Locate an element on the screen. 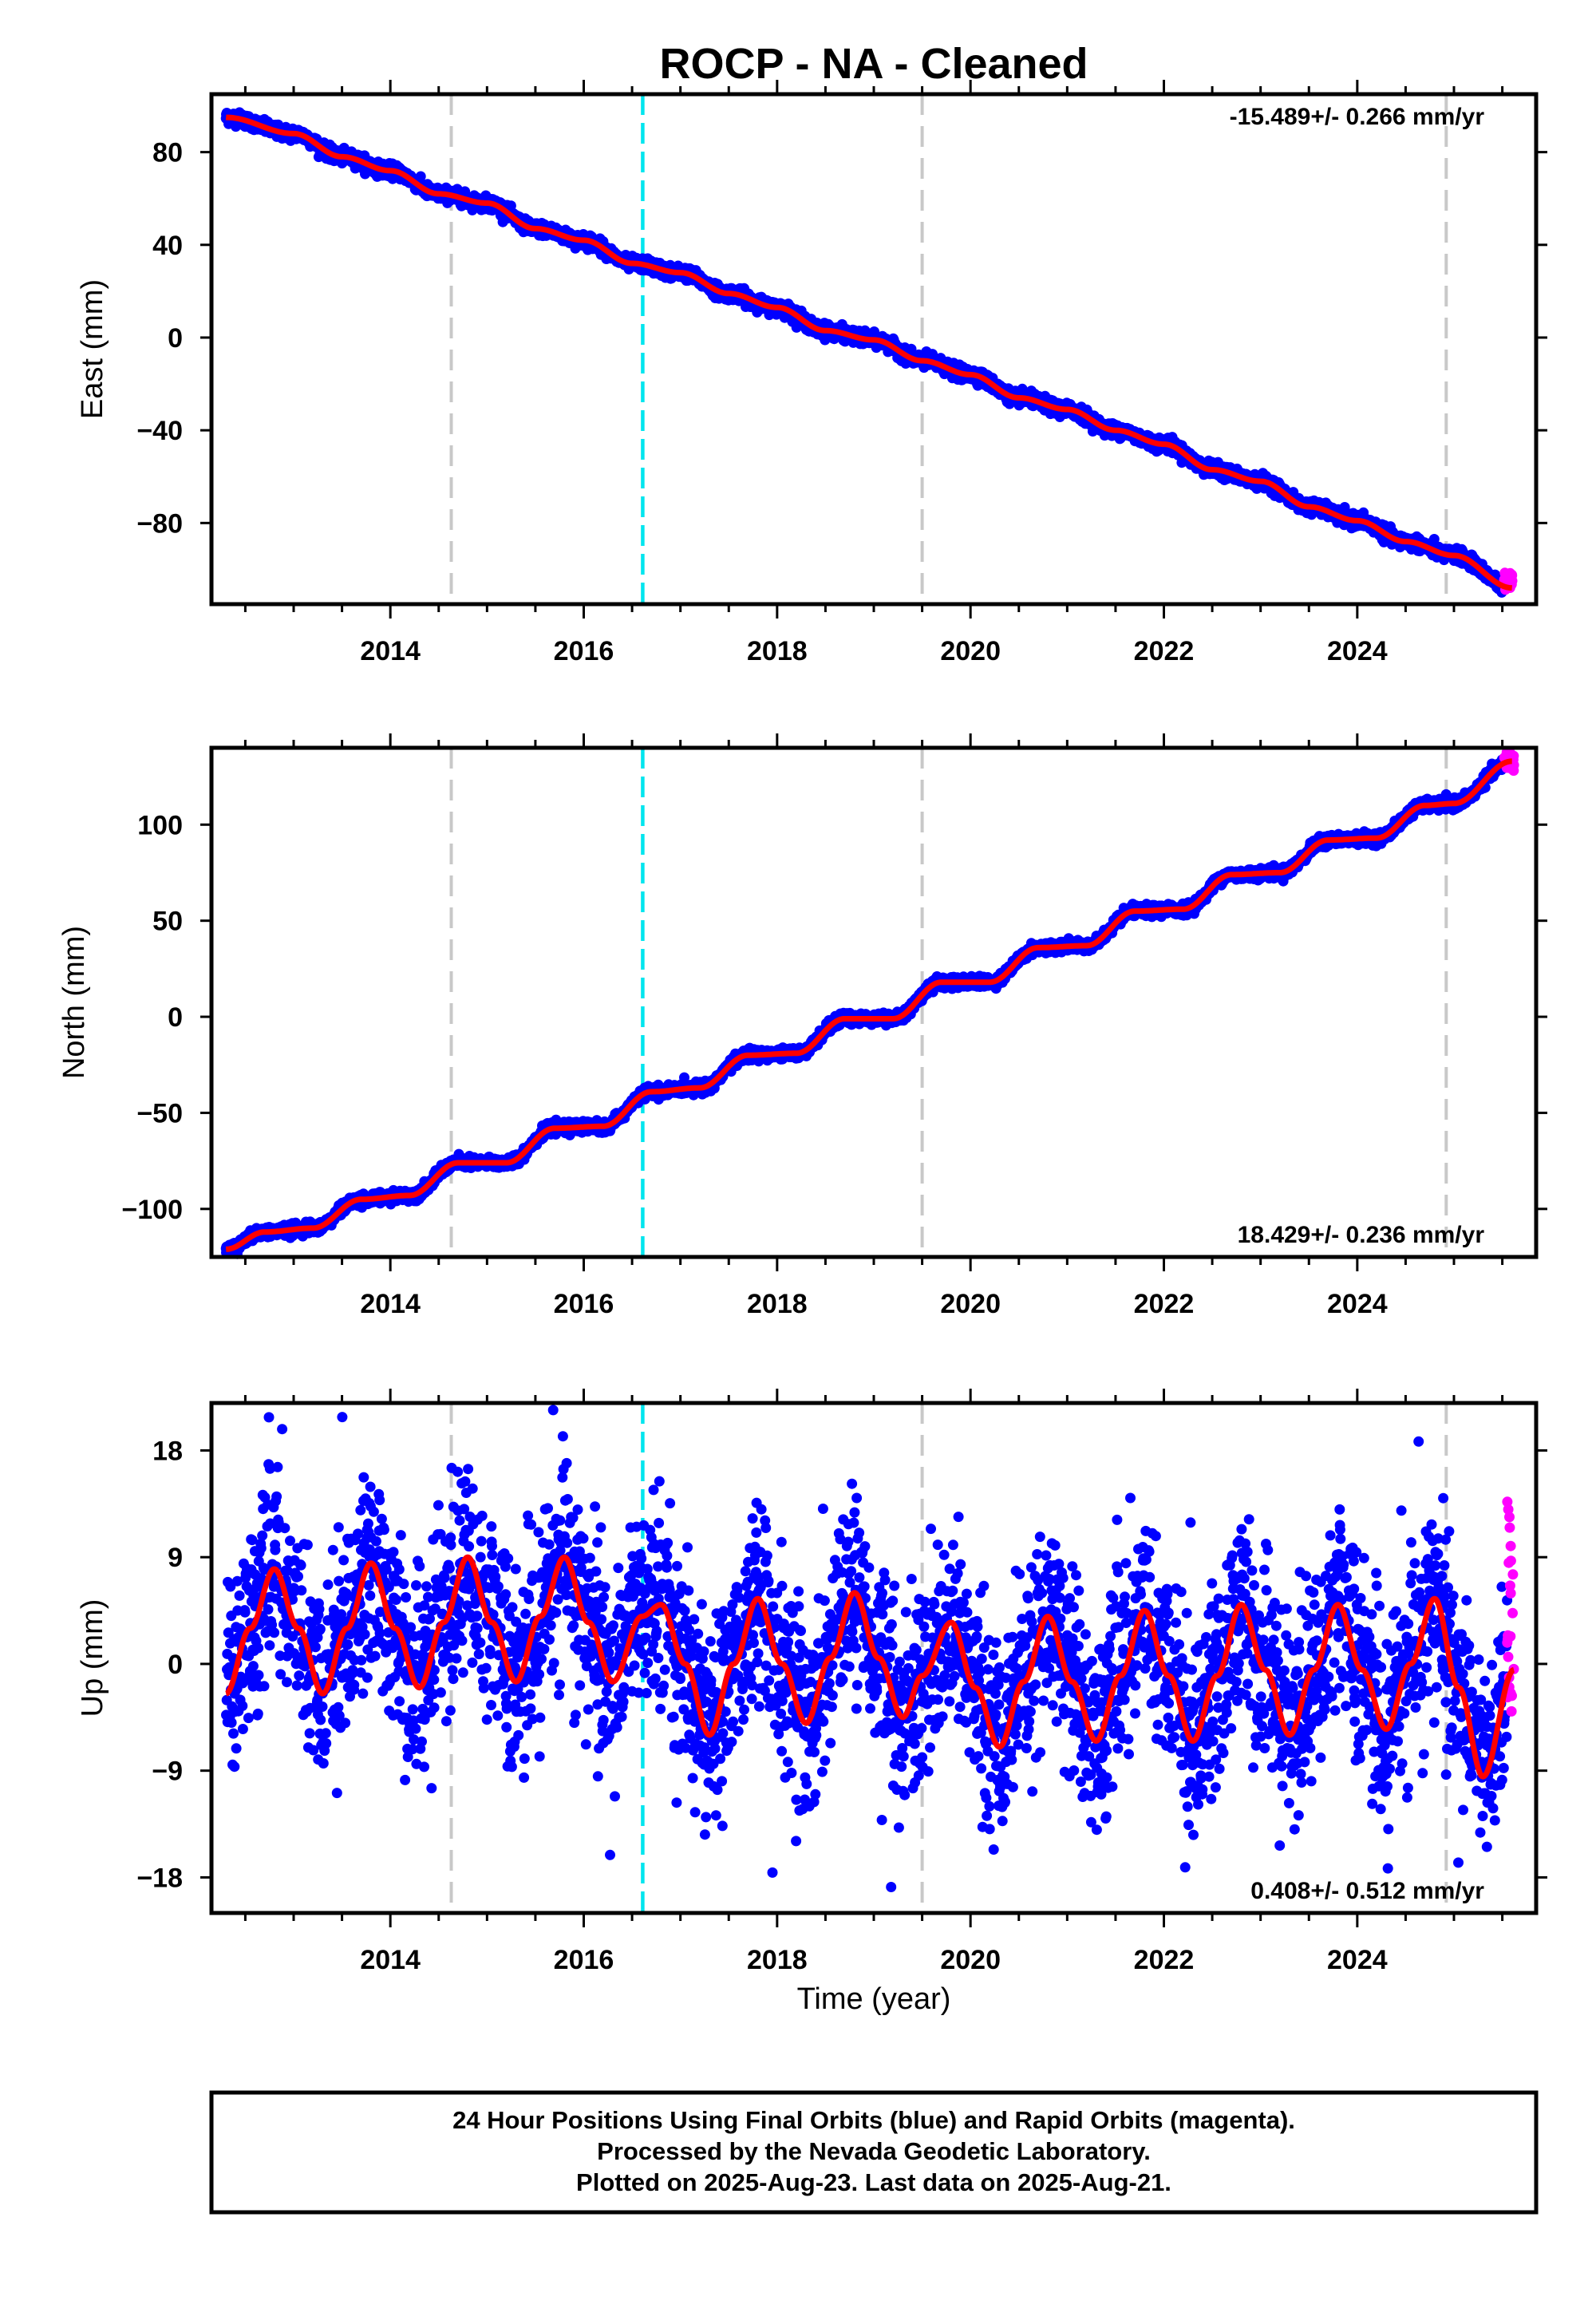  x-tick-label: 2014 is located at coordinates (390, 651).